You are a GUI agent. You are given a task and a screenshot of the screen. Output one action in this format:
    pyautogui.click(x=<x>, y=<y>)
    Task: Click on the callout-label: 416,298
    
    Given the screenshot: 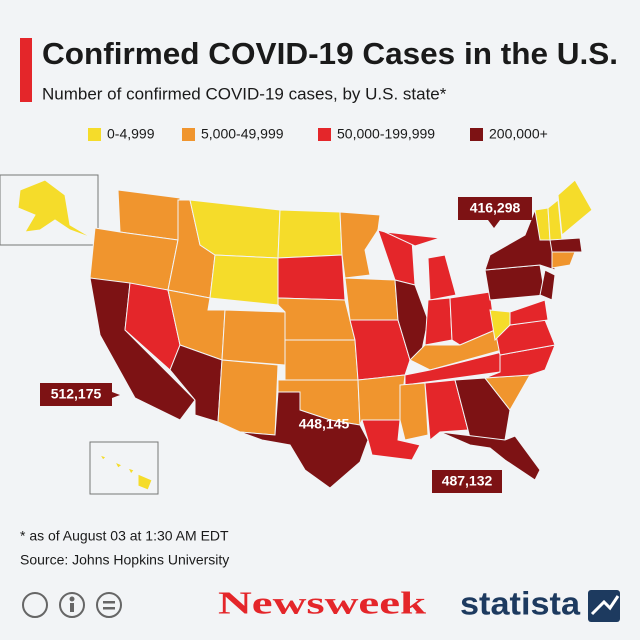 What is the action you would take?
    pyautogui.click(x=495, y=208)
    